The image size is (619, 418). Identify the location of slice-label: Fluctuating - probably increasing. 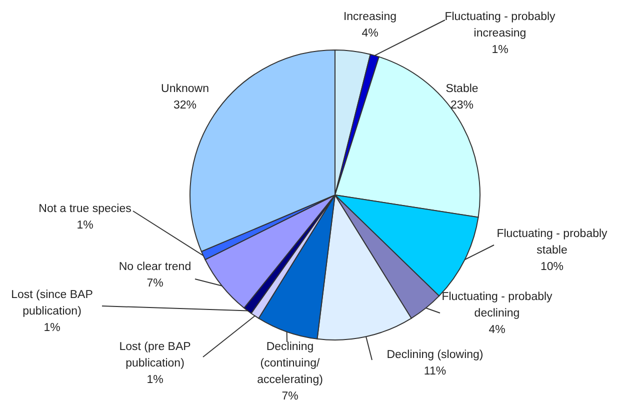
(500, 25).